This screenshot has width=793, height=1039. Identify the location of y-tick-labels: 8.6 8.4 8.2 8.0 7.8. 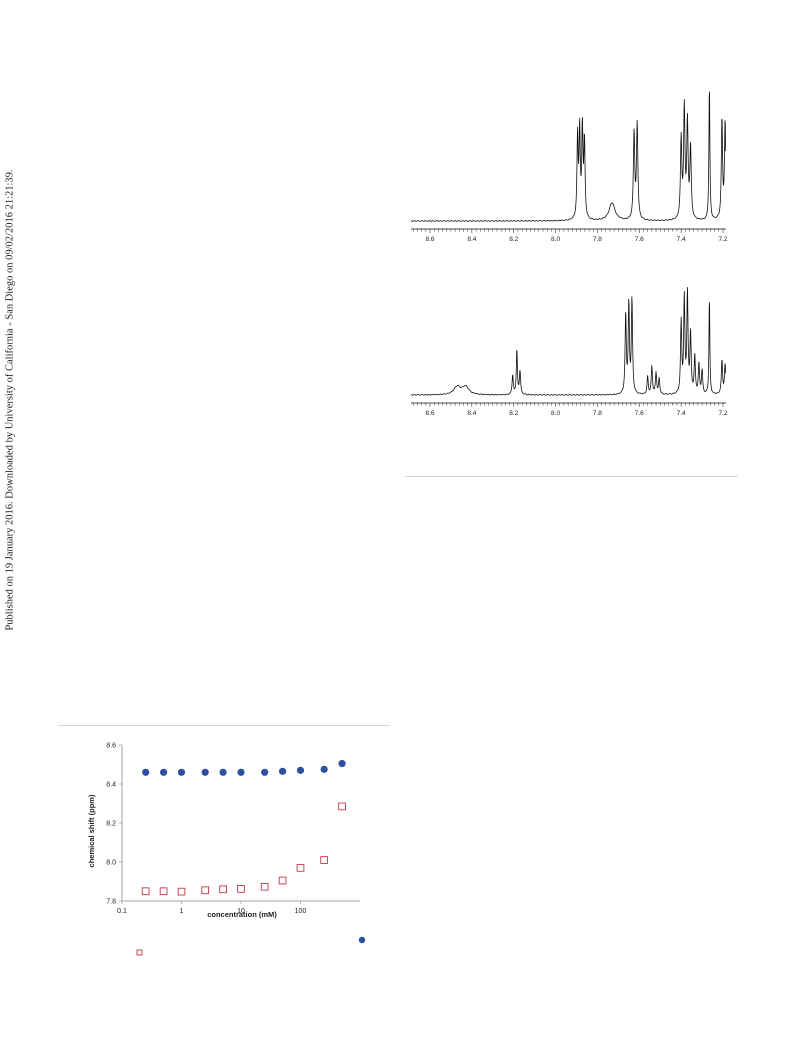
(111, 824).